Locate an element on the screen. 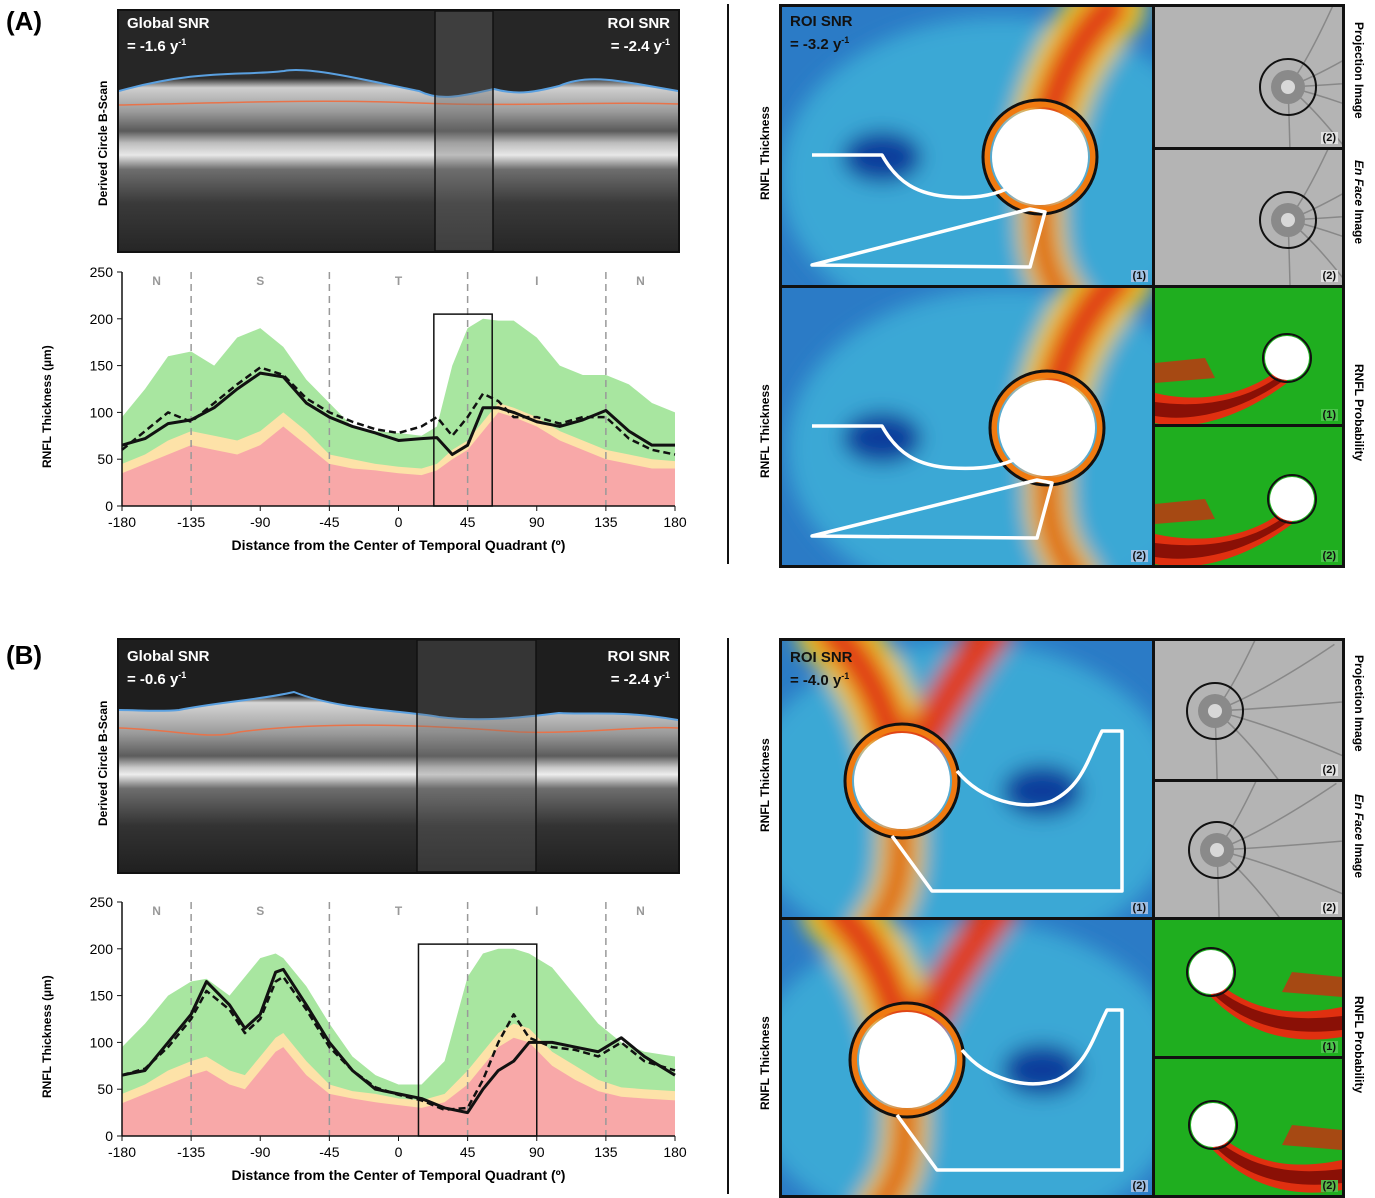 The width and height of the screenshot is (1375, 1198). y-tick-label: 150 is located at coordinates (102, 366).